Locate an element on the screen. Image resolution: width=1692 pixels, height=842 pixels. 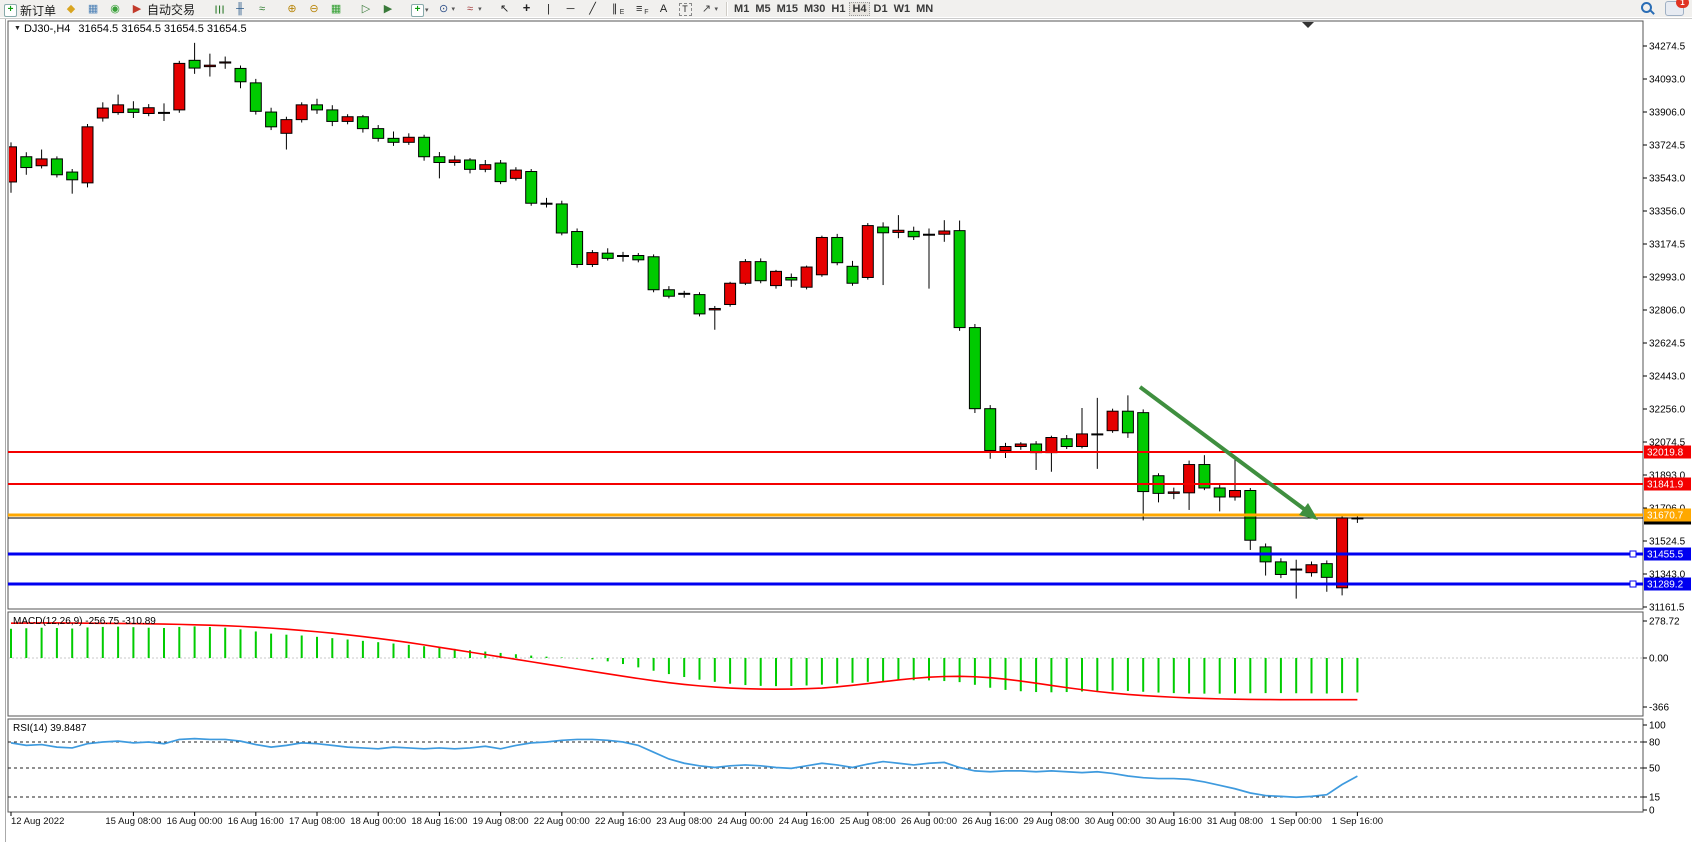
indicators-glyph: + is located at coordinates (418, 10).